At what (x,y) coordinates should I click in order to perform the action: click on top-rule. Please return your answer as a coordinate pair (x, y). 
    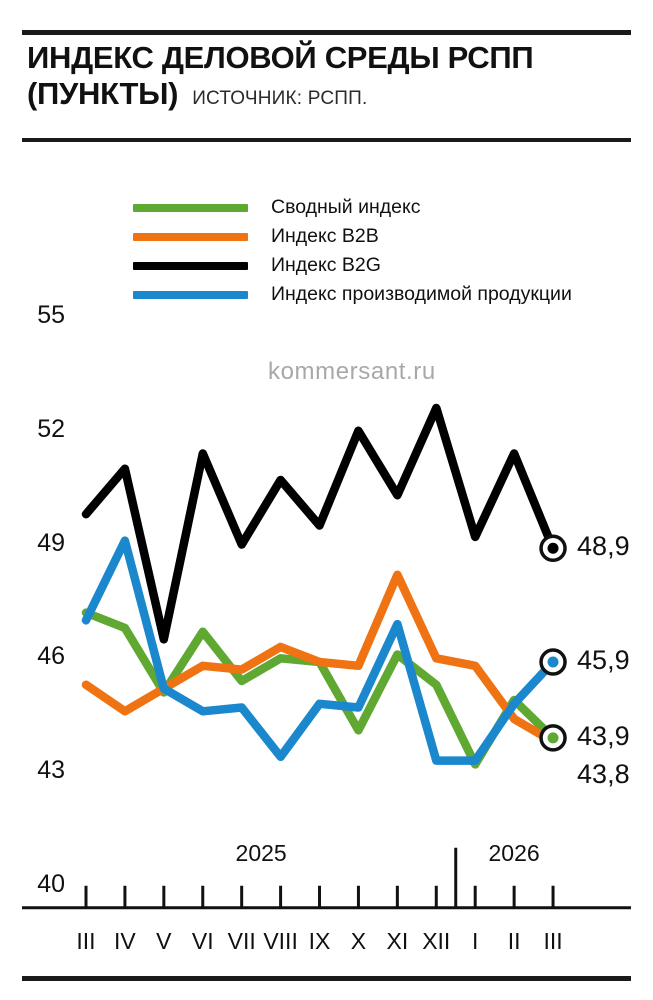
    Looking at the image, I should click on (326, 32).